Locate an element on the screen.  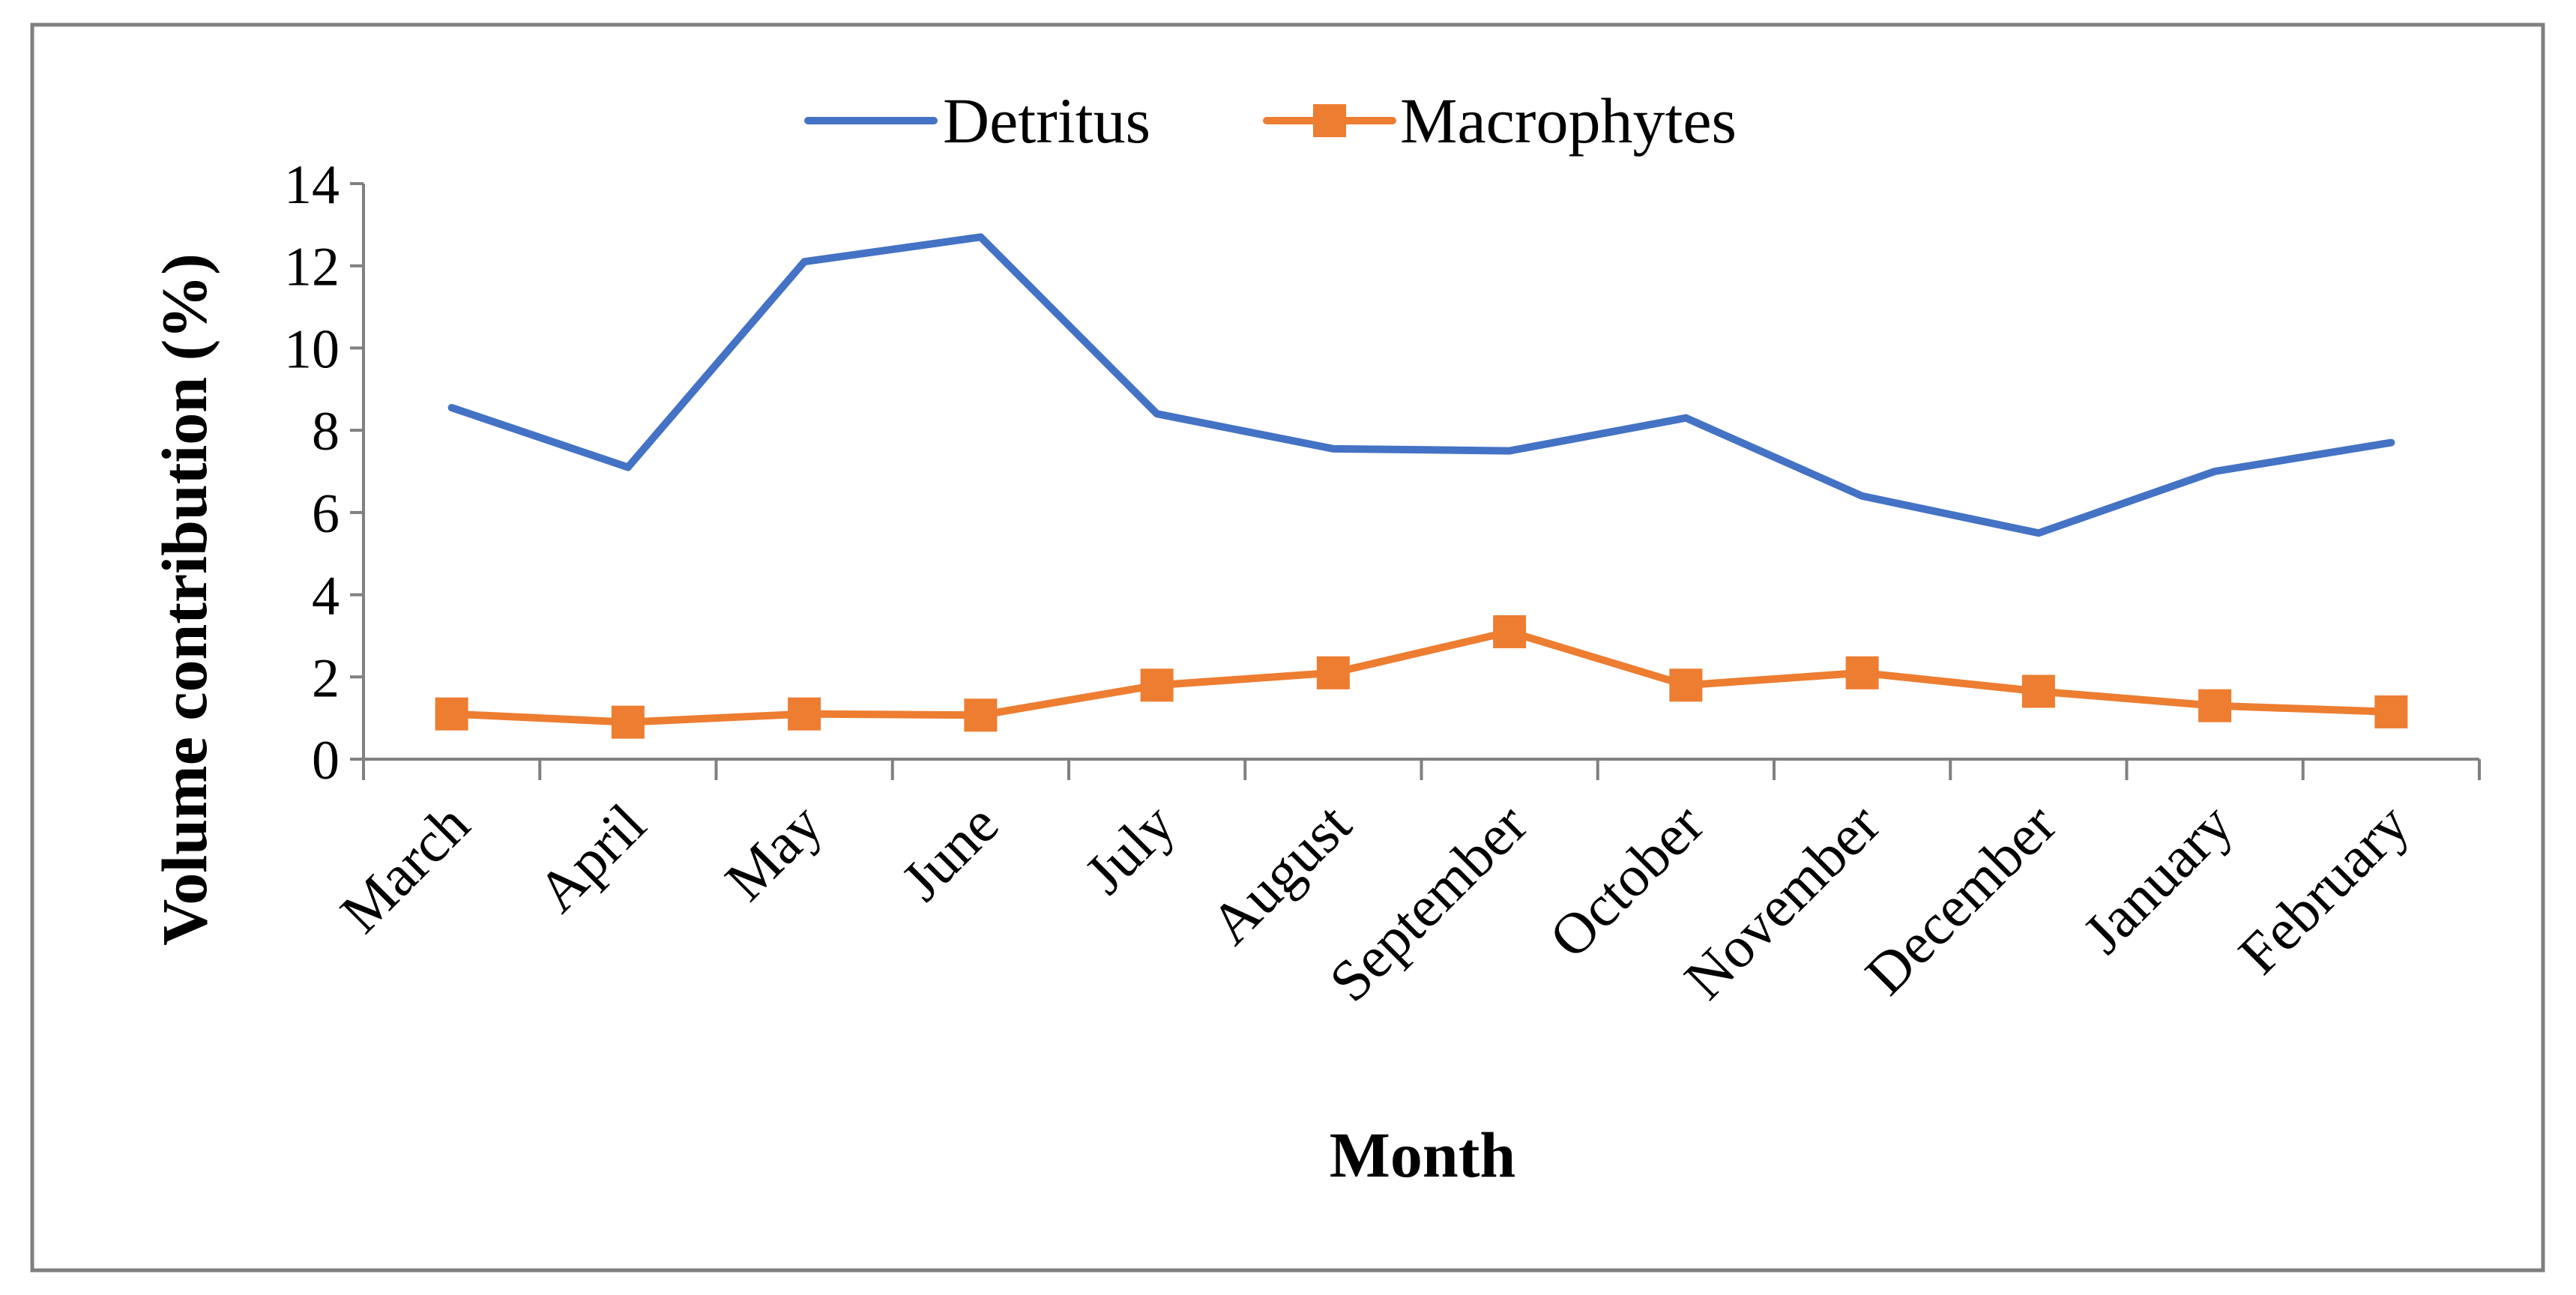
x-axis-title: Month is located at coordinates (1423, 1155).